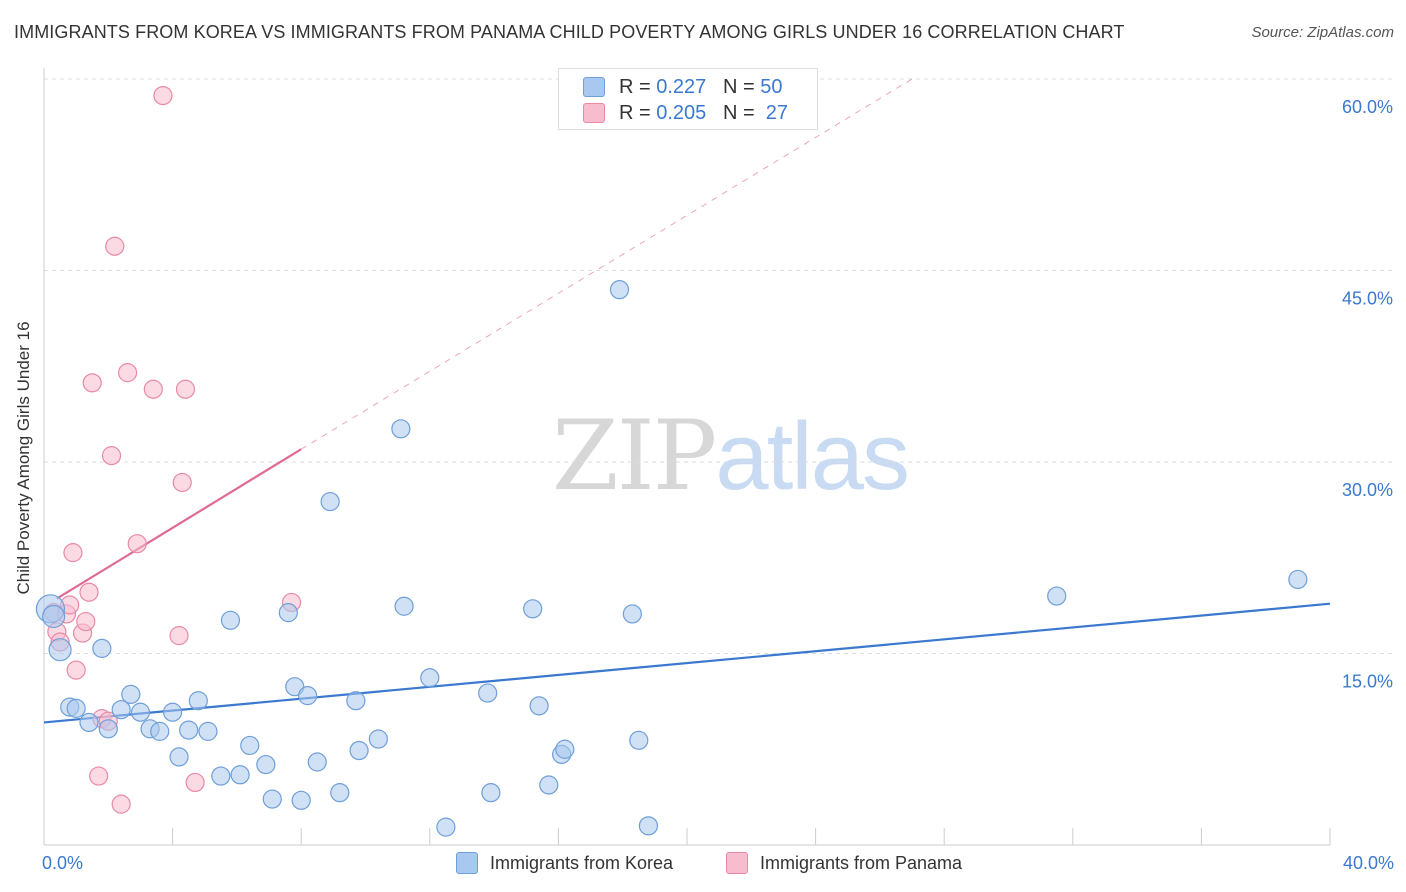  Describe the element at coordinates (638, 86) in the screenshot. I see `r-label: R =` at that location.